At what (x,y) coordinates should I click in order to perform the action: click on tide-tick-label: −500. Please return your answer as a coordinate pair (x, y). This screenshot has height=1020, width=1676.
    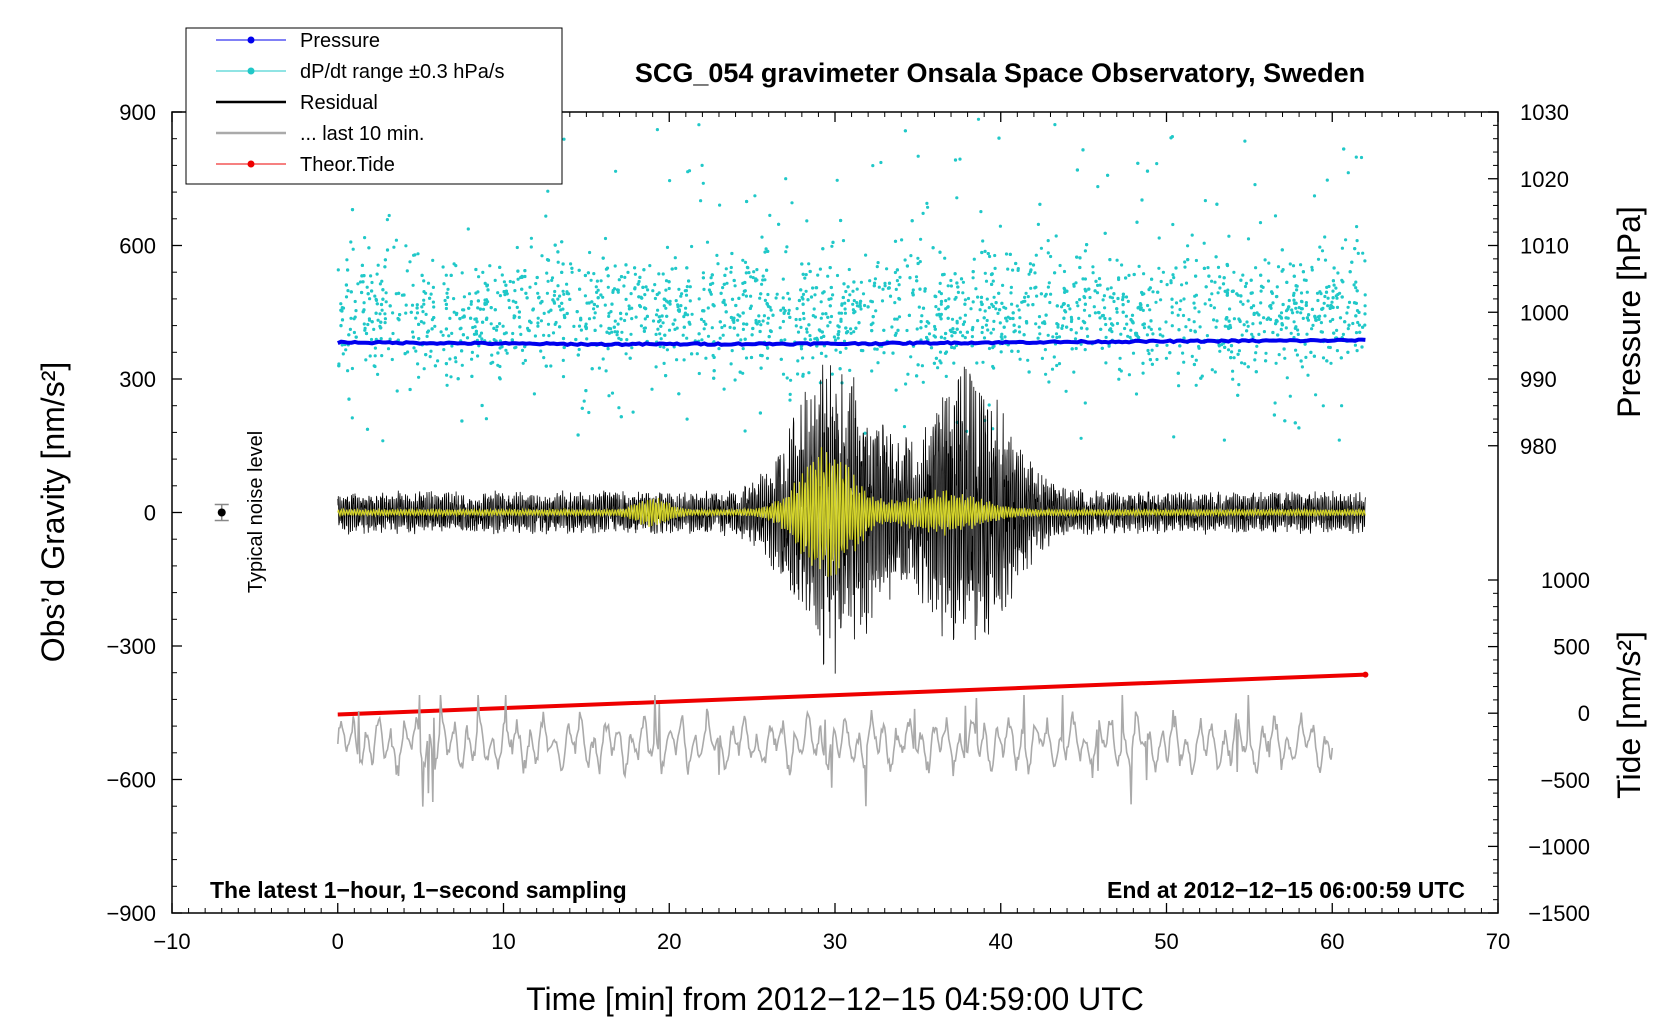
    Looking at the image, I should click on (1565, 780).